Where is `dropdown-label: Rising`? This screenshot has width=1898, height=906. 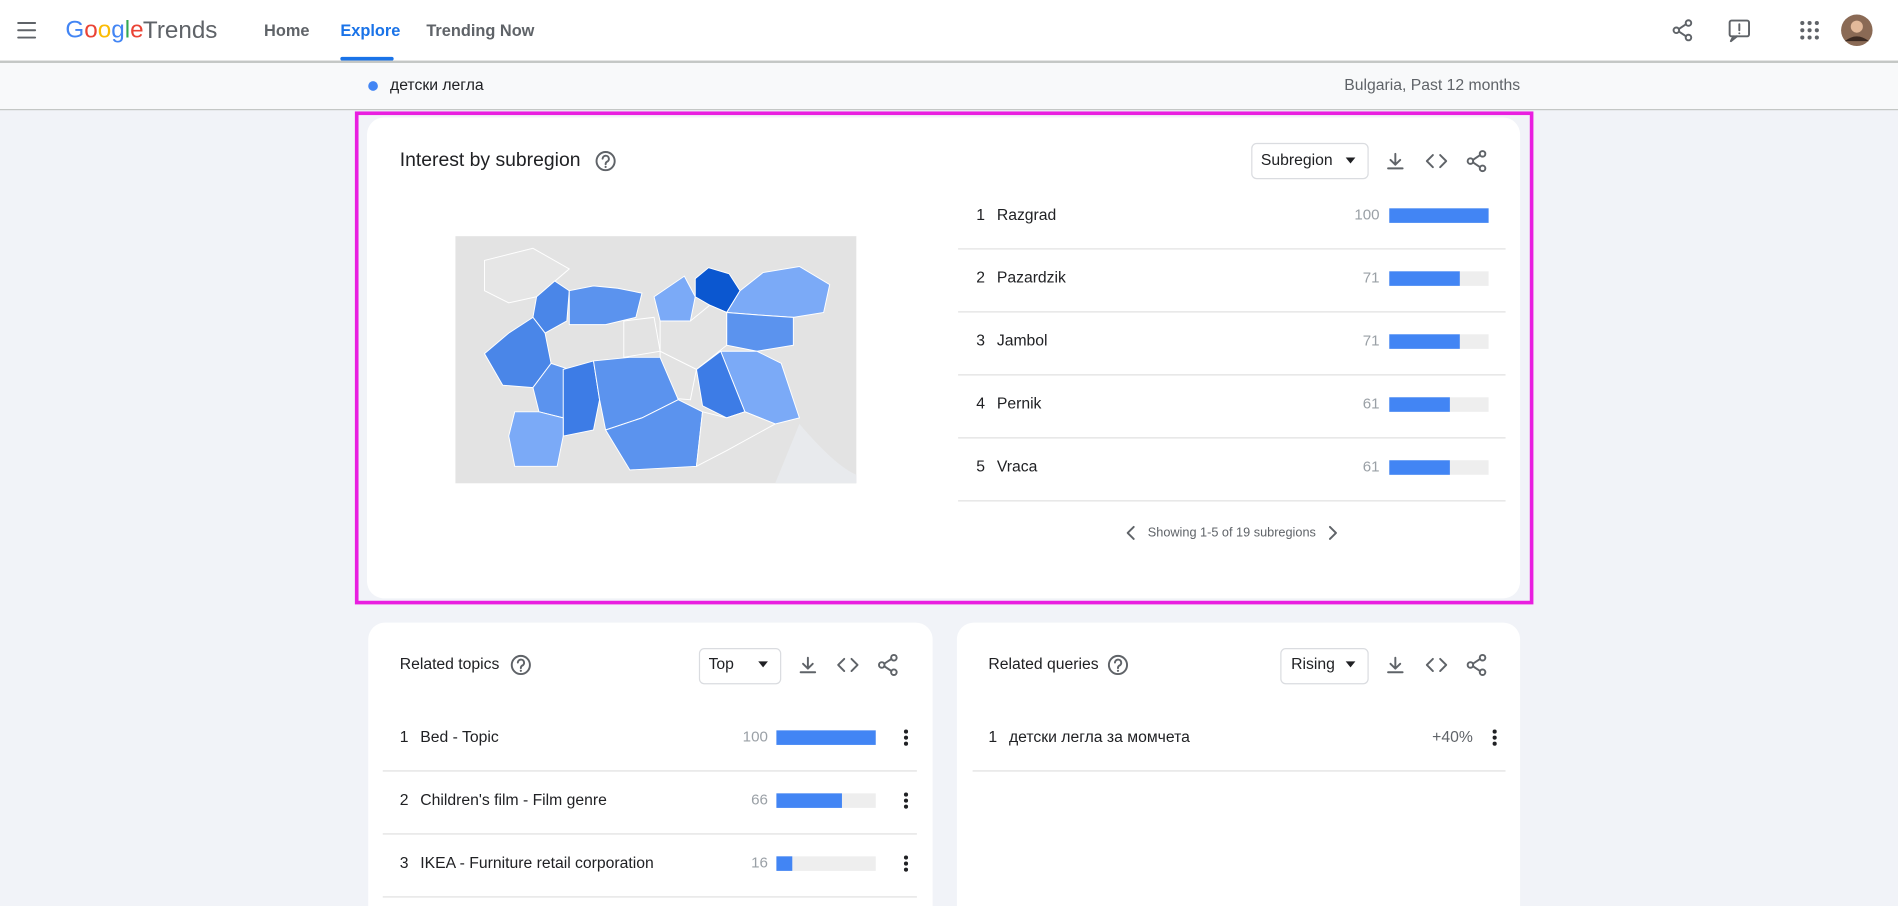
dropdown-label: Rising is located at coordinates (1313, 664).